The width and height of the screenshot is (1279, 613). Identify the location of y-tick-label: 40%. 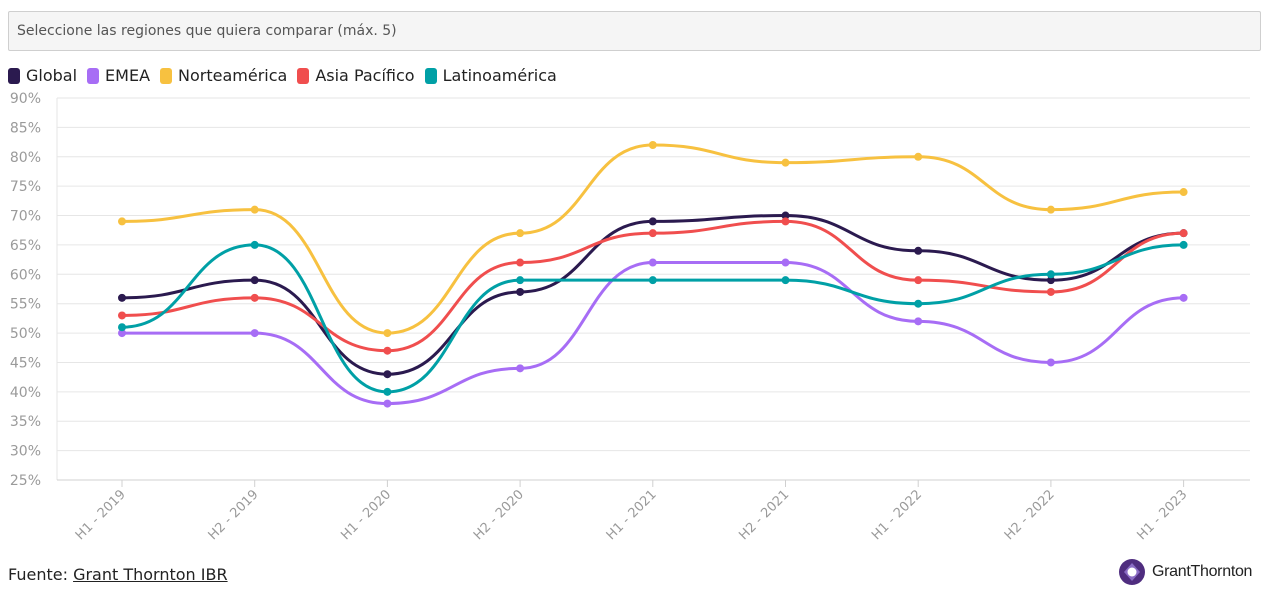
(25, 393).